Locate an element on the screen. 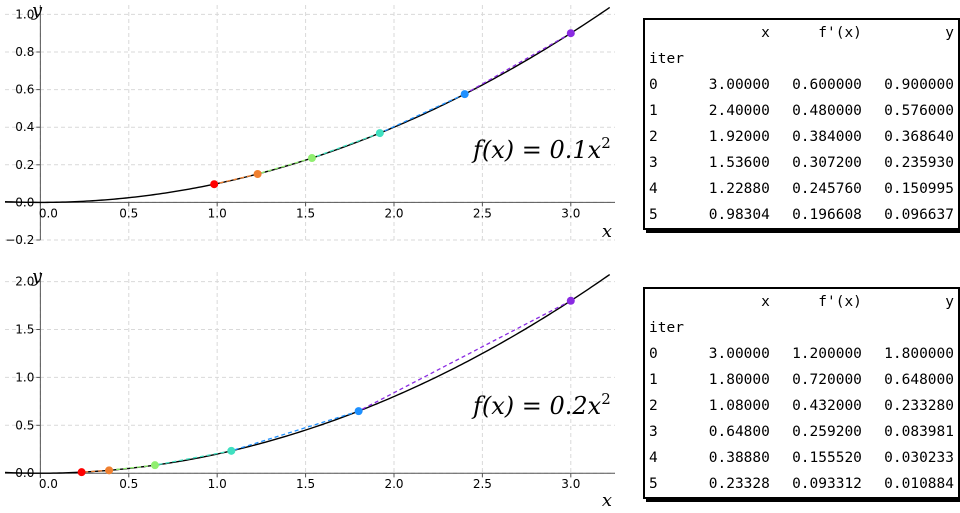 The image size is (960, 513). table-cell: 0.096637 is located at coordinates (919, 215).